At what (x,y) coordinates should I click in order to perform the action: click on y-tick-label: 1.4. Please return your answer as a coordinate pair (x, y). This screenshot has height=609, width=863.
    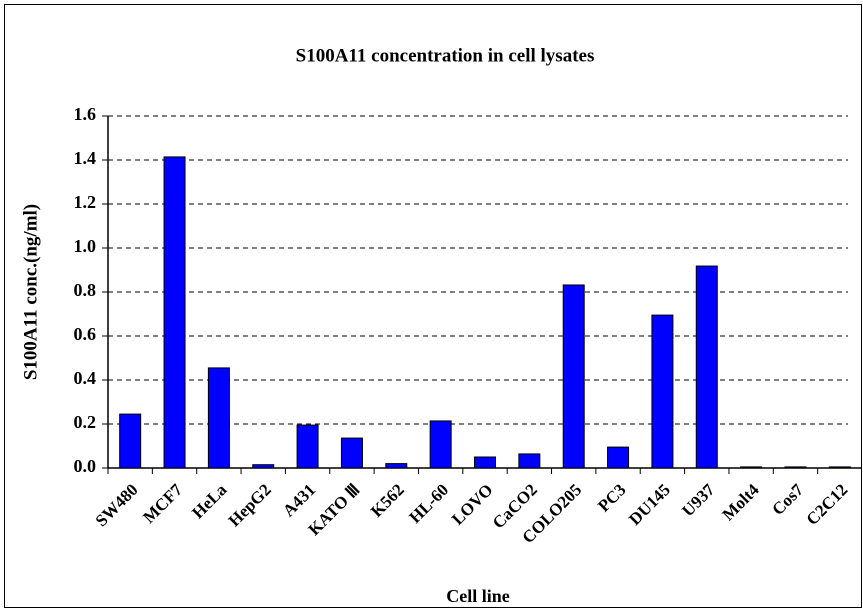
    Looking at the image, I should click on (85, 158).